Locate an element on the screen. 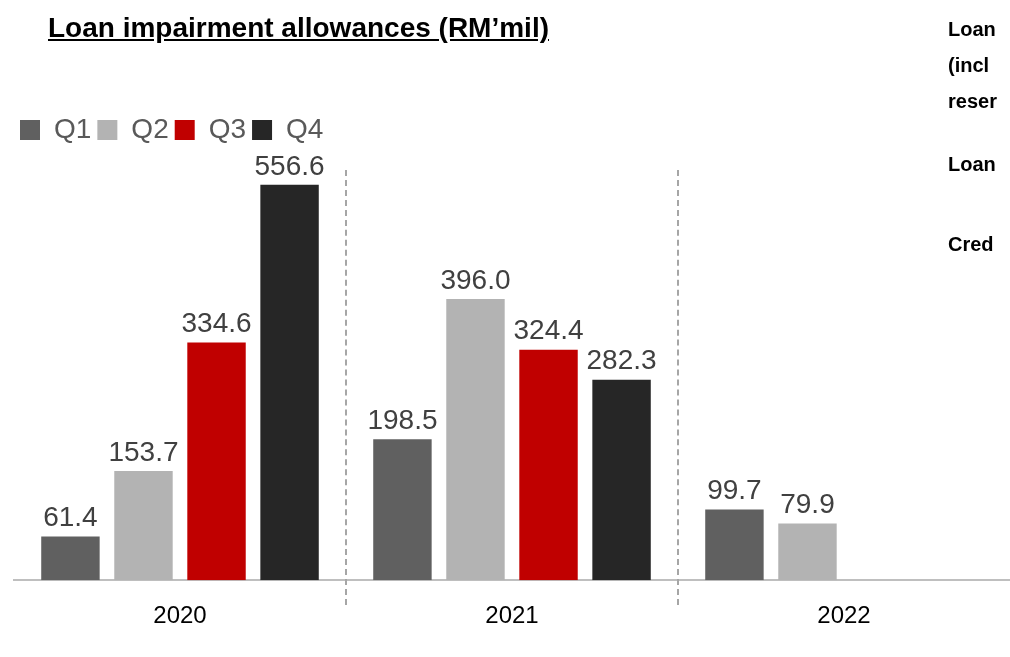 The height and width of the screenshot is (657, 1010). data-label: 61.4 is located at coordinates (70, 517).